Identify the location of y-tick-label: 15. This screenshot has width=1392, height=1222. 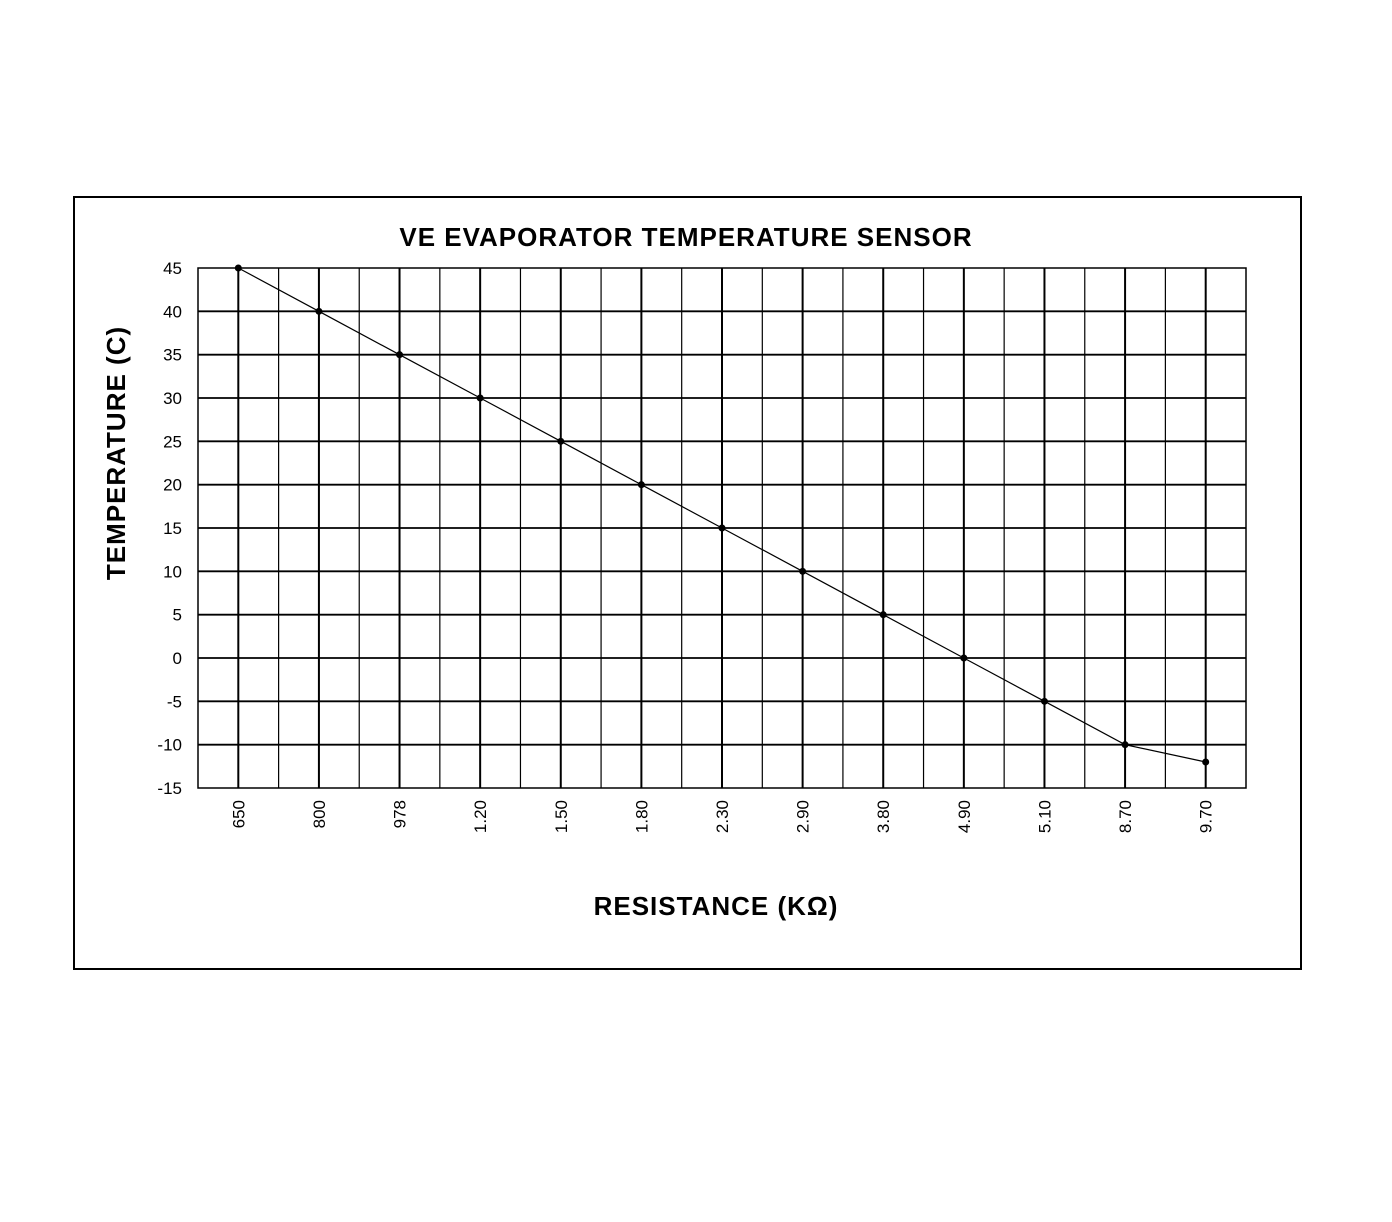
(172, 528).